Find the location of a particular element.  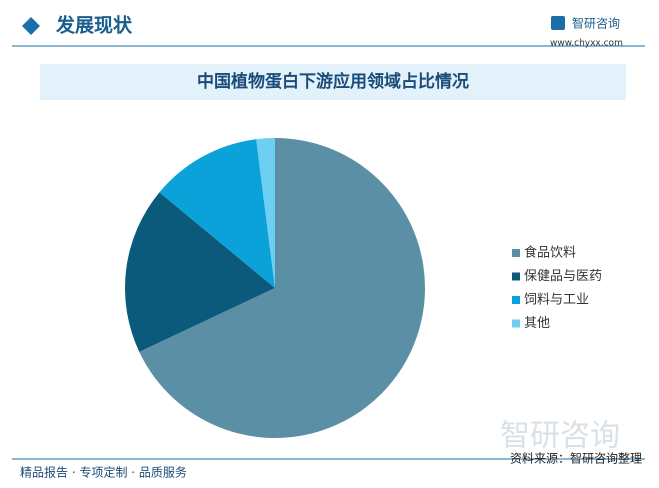

footer-slogan: 精品报告 · 专项定制 · 品质服务 is located at coordinates (103, 472).